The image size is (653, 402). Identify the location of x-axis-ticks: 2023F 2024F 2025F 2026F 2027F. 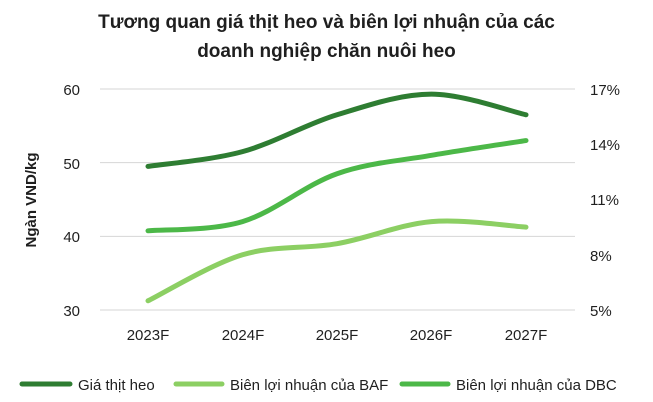
(337, 335).